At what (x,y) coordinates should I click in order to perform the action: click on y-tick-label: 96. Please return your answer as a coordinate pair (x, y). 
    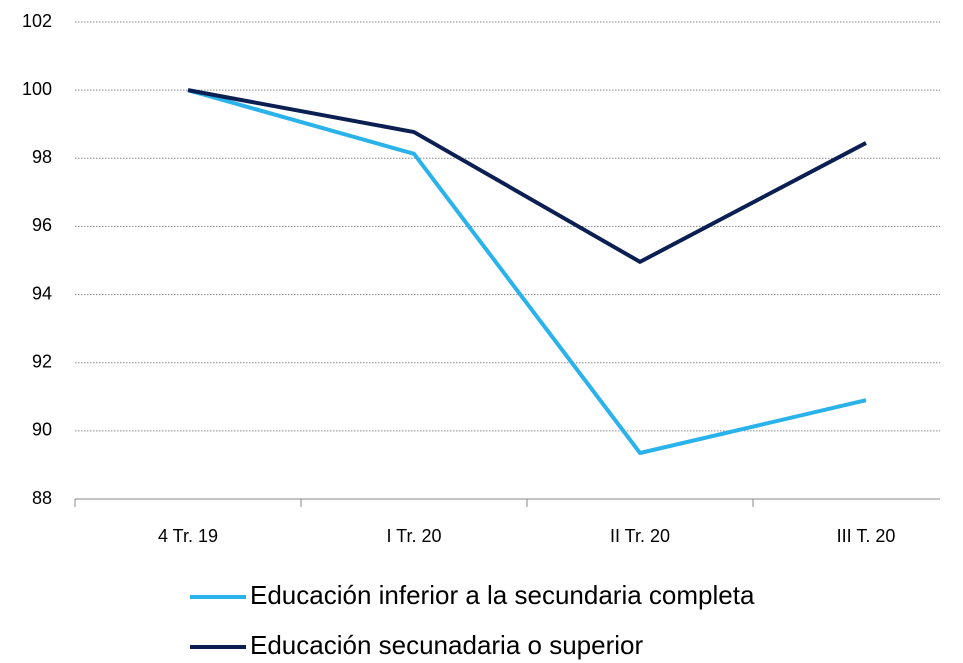
    Looking at the image, I should click on (42, 225).